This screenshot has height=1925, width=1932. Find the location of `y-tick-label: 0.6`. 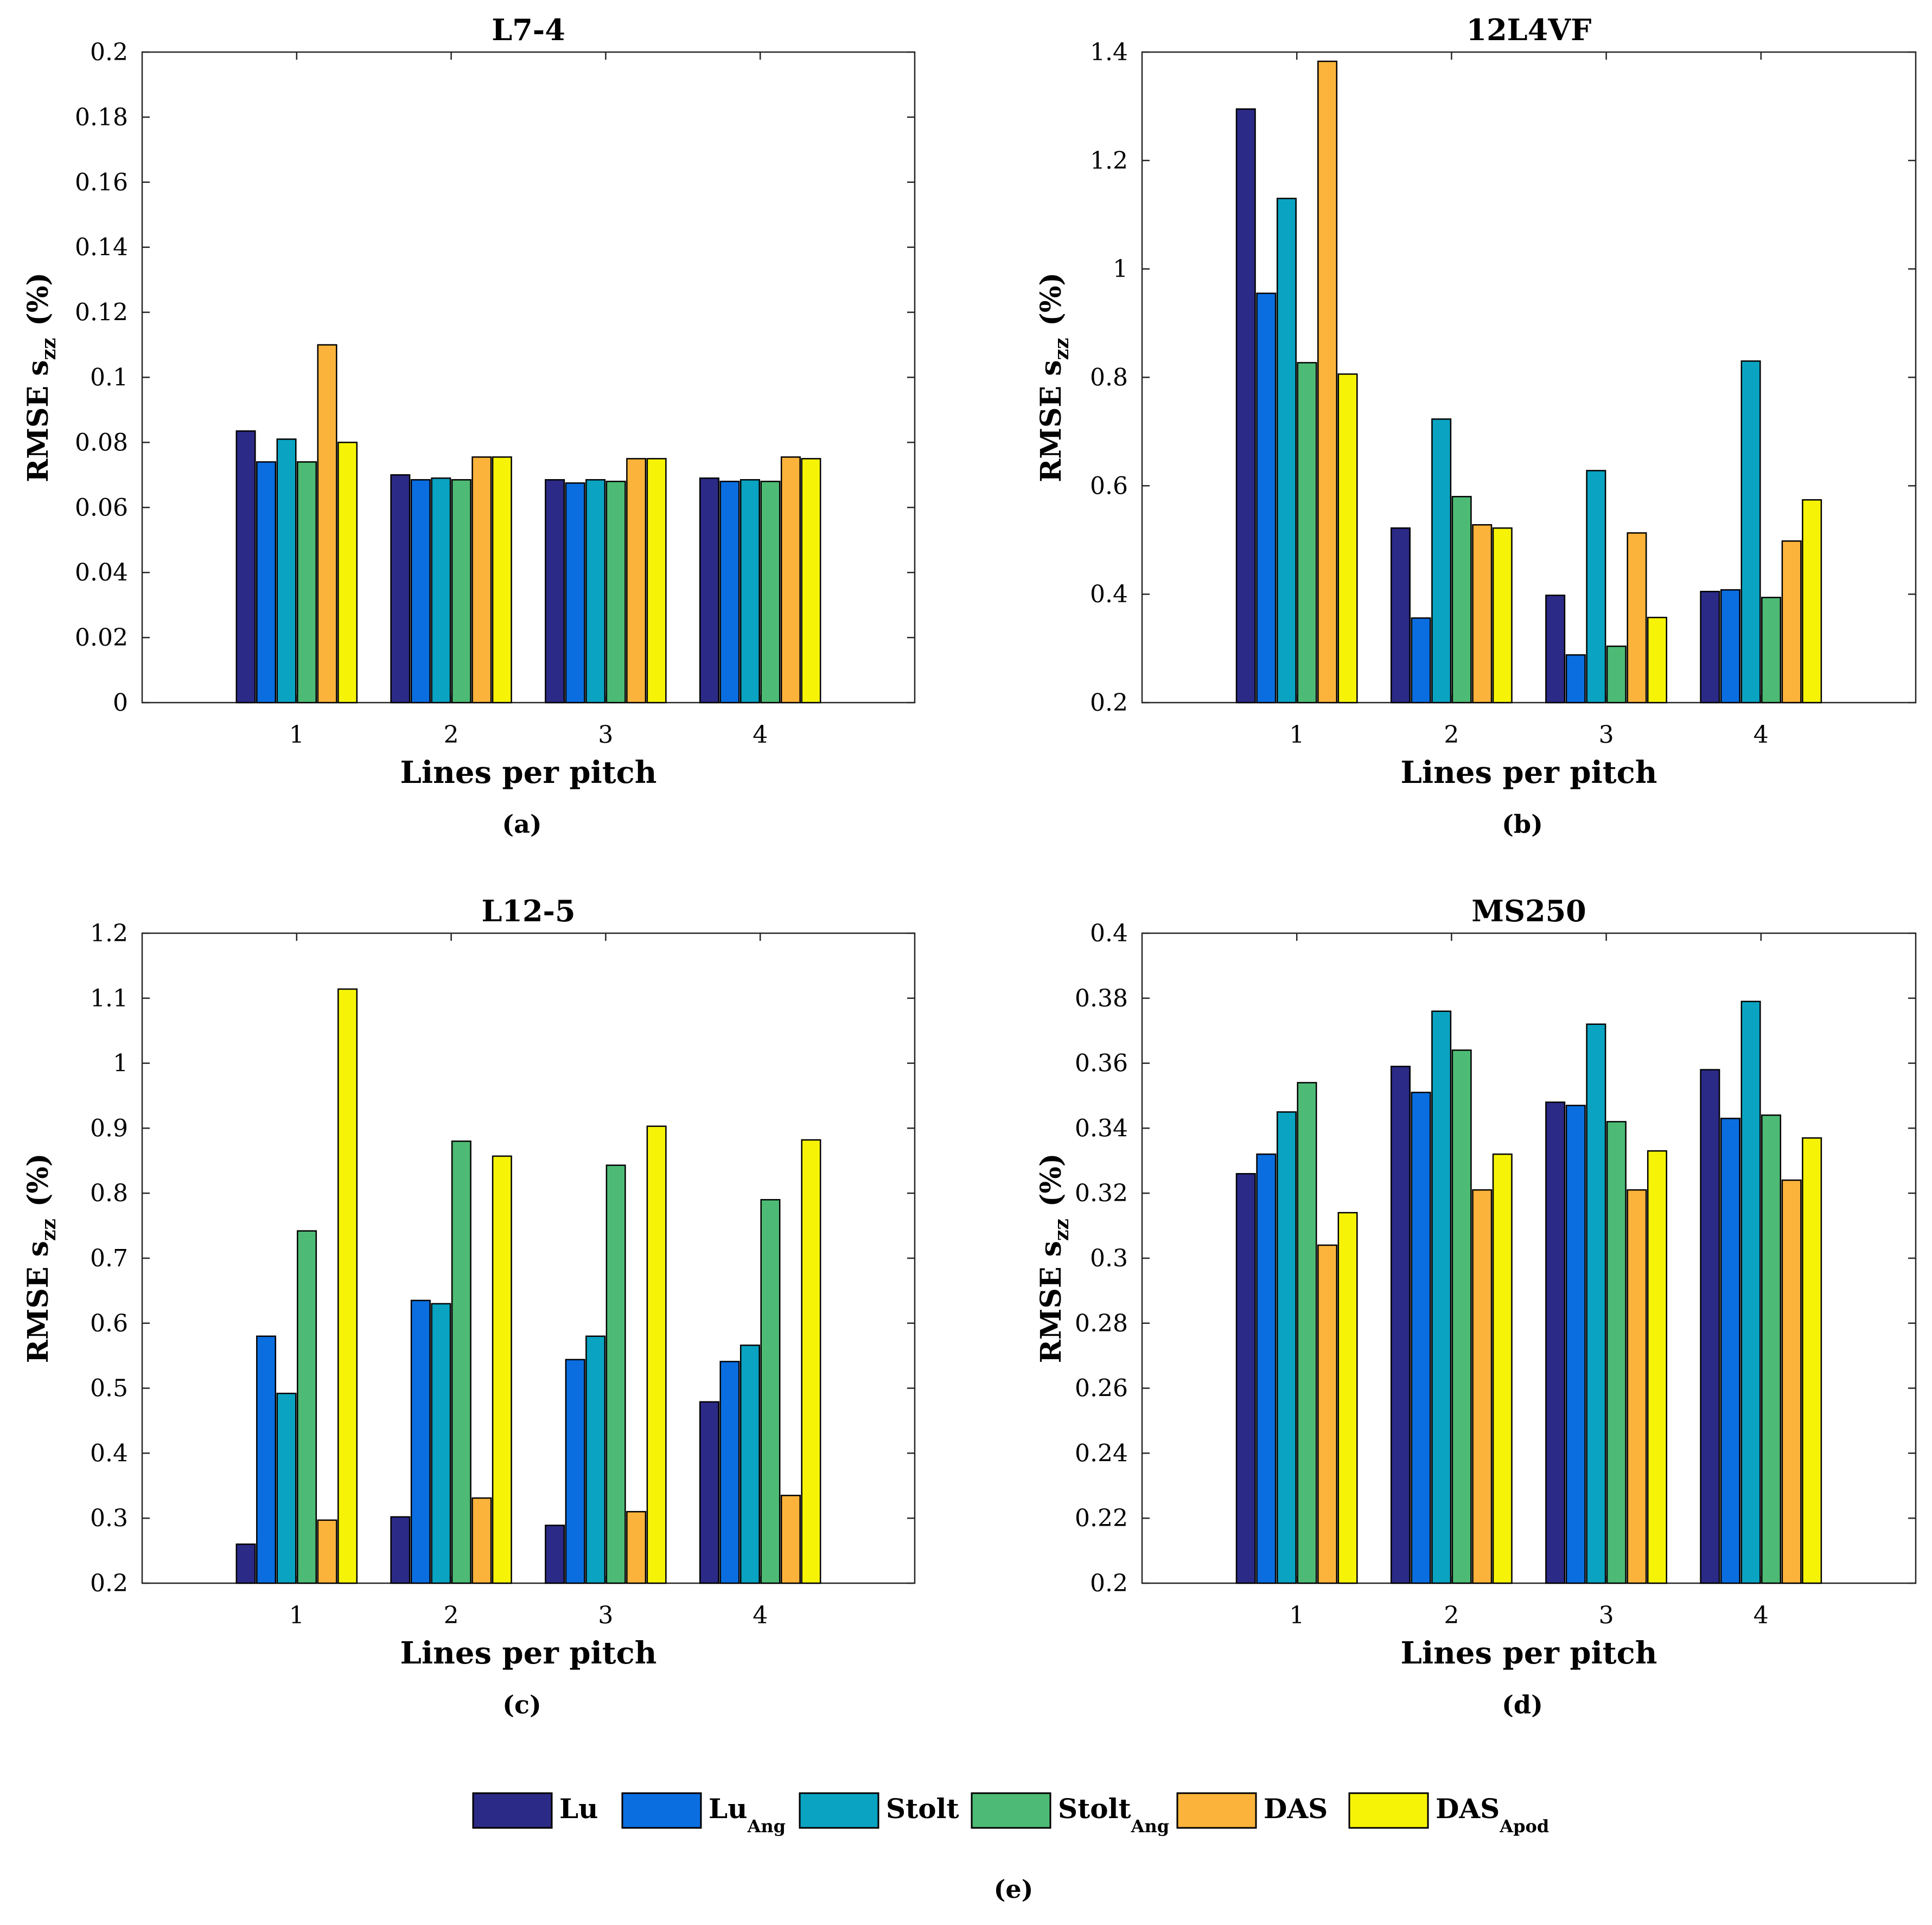

y-tick-label: 0.6 is located at coordinates (1109, 486).